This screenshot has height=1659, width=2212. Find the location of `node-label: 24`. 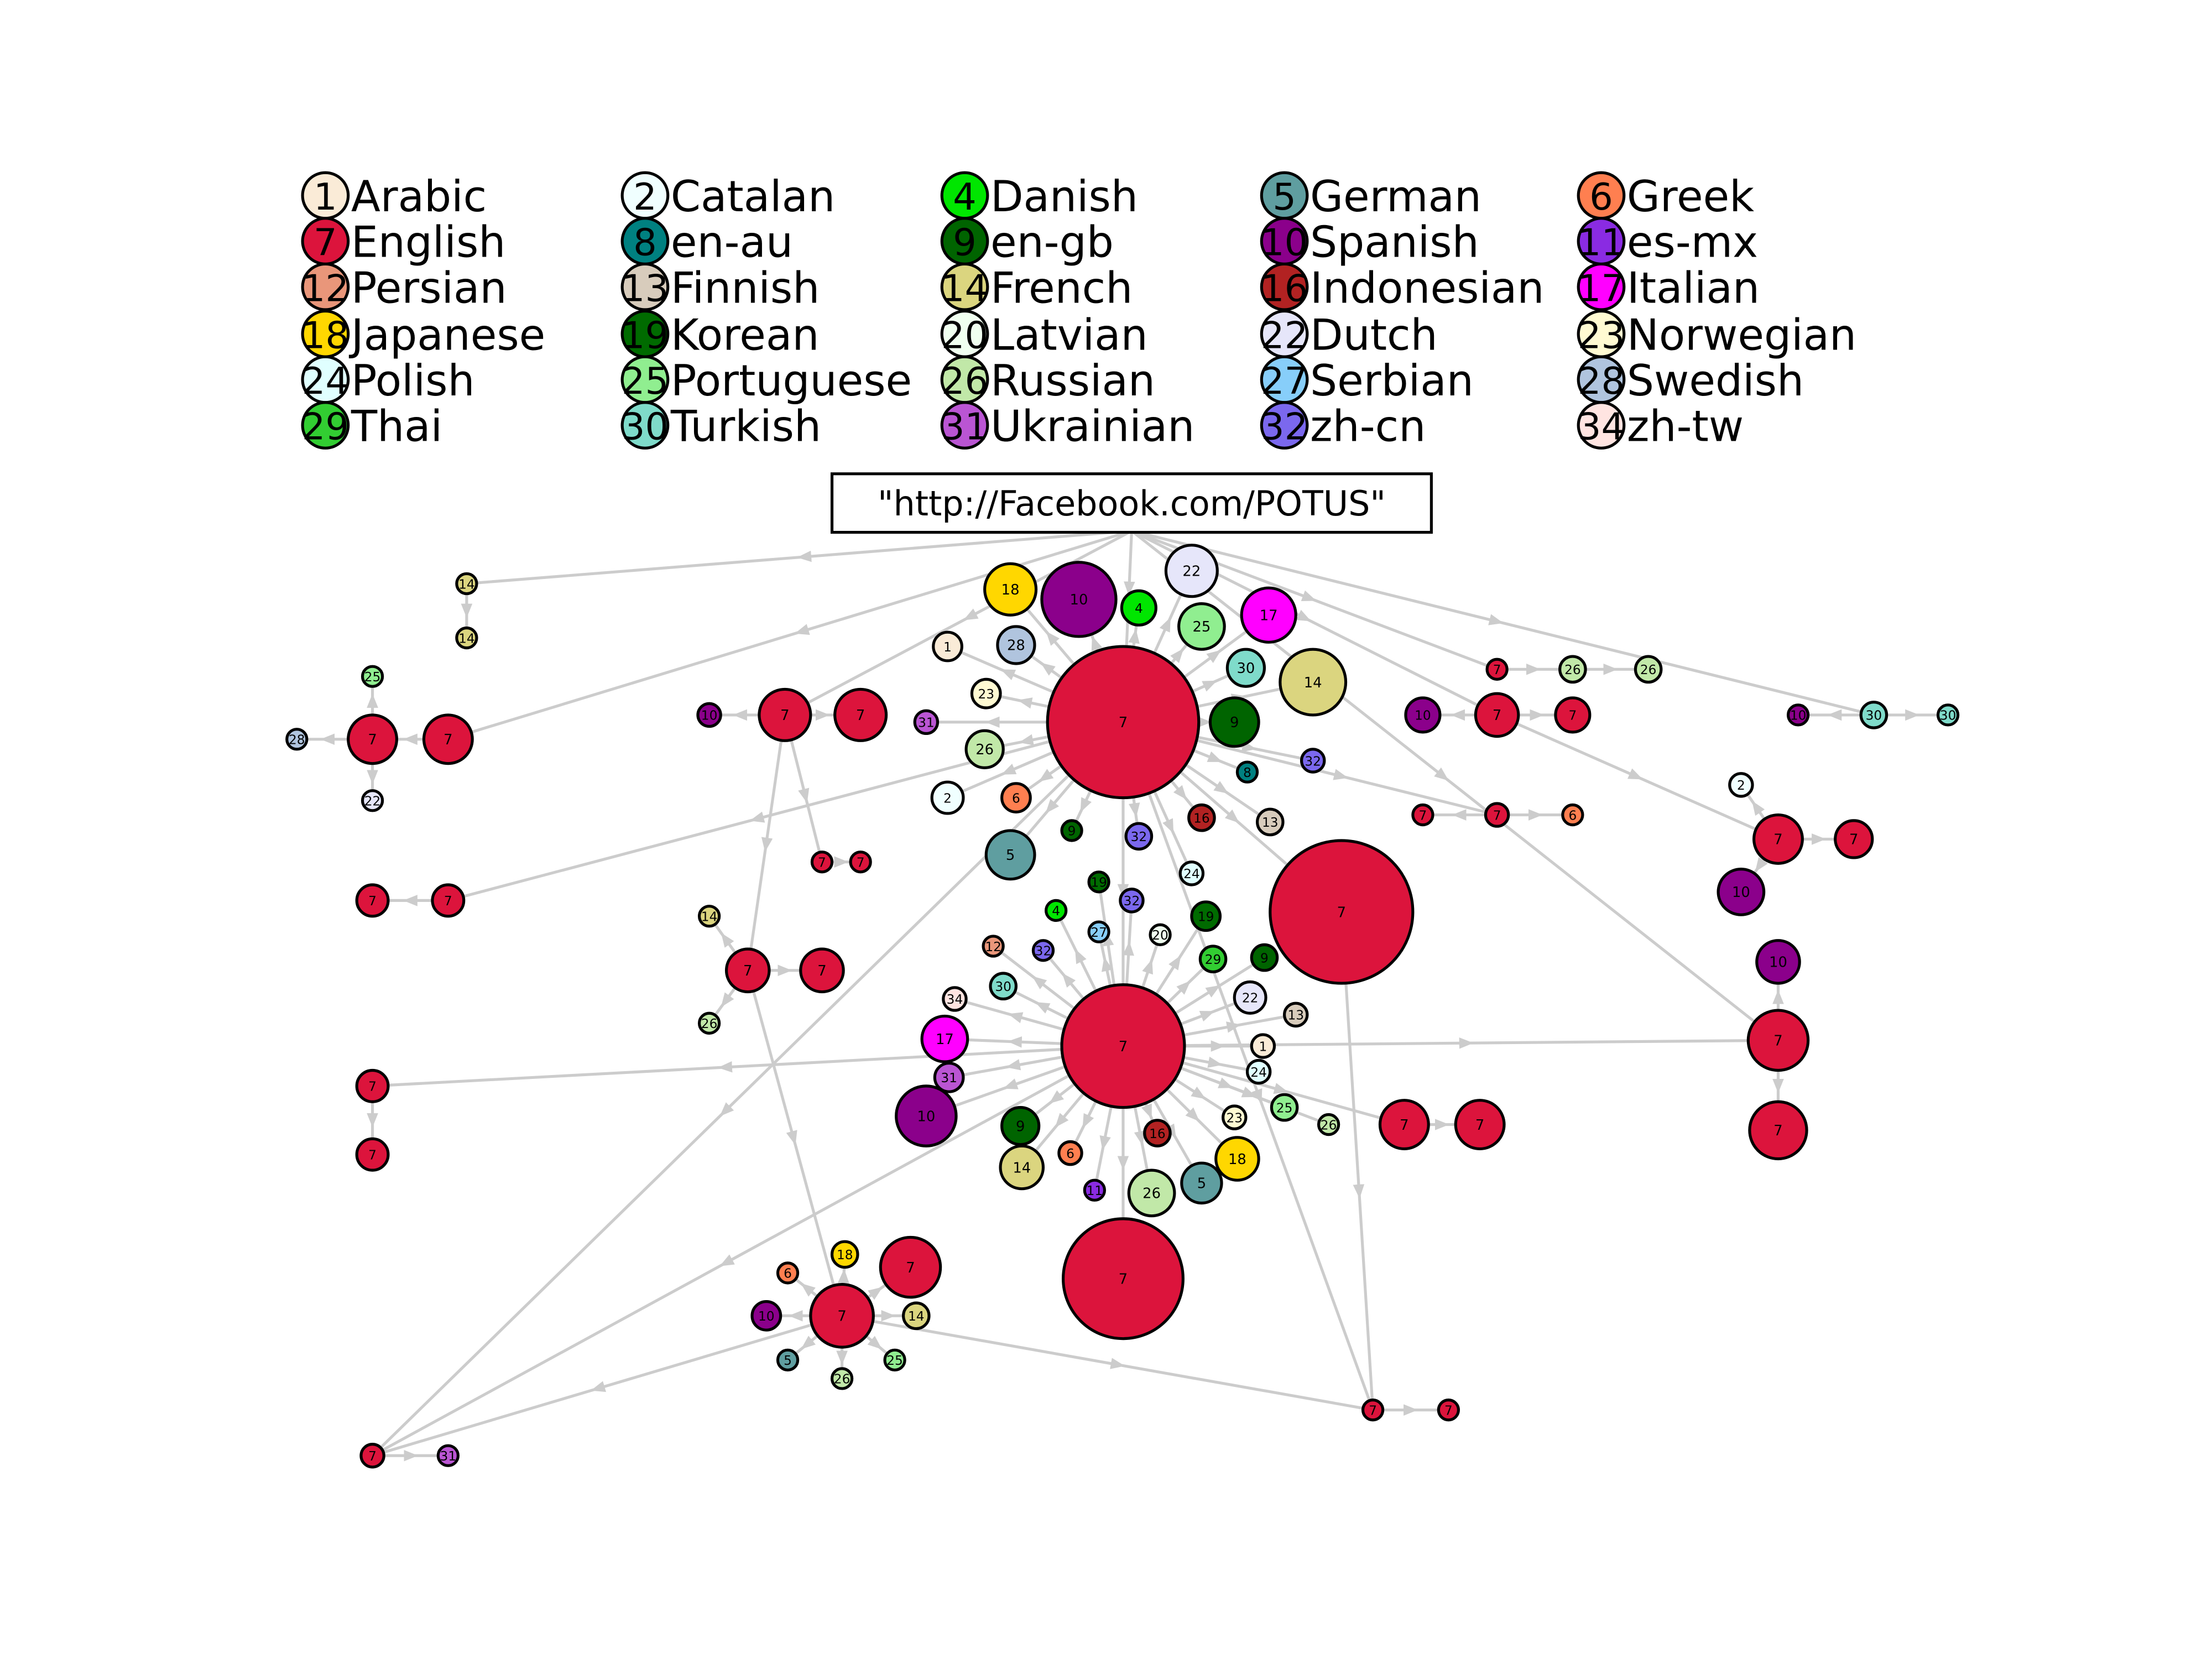

node-label: 24 is located at coordinates (1258, 1073).